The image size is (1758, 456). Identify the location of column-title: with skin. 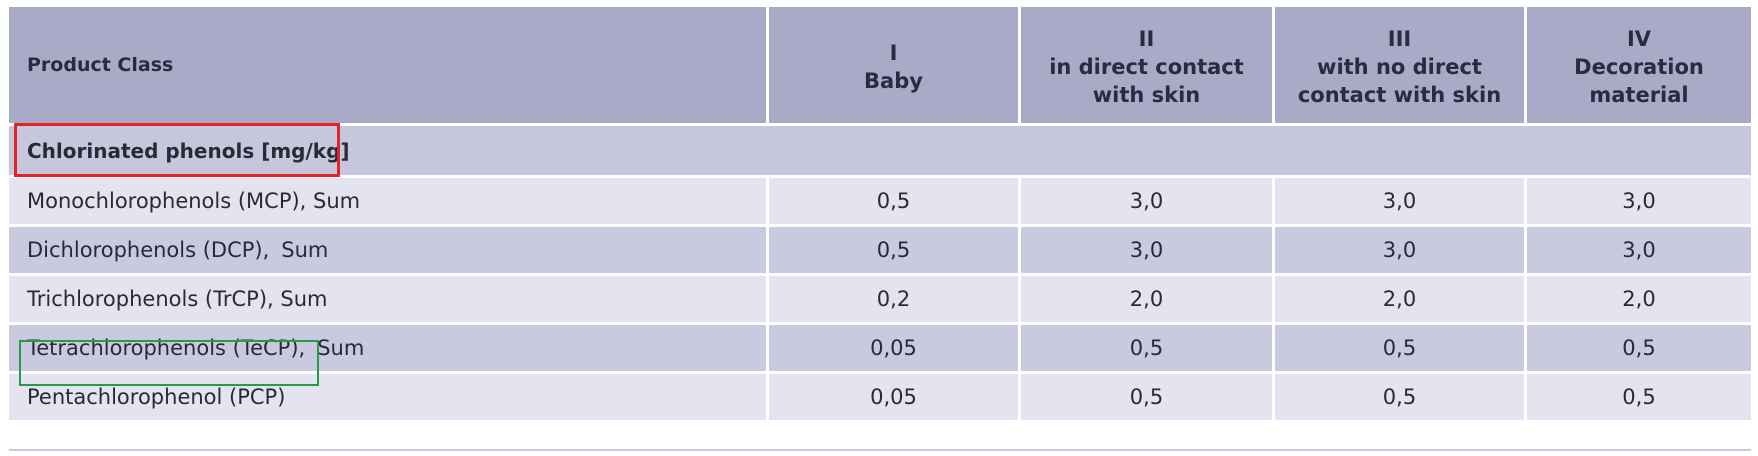
(1146, 95).